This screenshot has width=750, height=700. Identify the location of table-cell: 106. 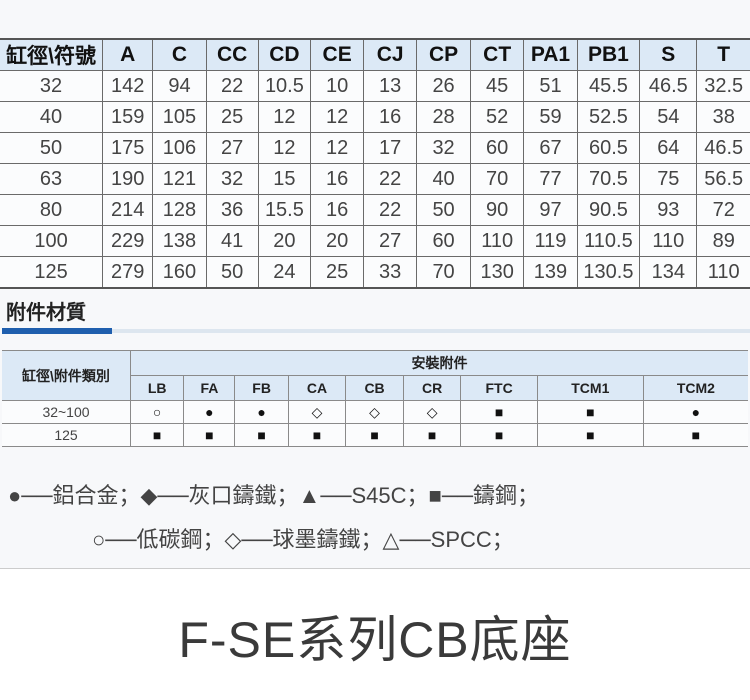
(179, 148).